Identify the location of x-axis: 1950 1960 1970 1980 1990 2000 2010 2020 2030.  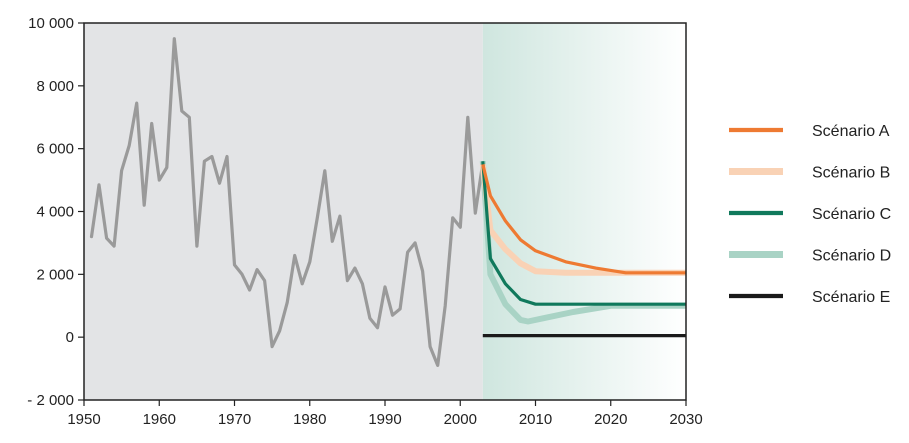
(385, 414).